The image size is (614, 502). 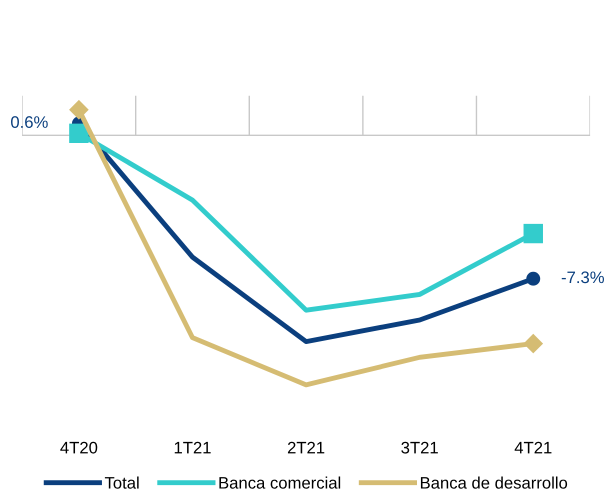 I want to click on legend-label: Total, so click(x=121, y=482).